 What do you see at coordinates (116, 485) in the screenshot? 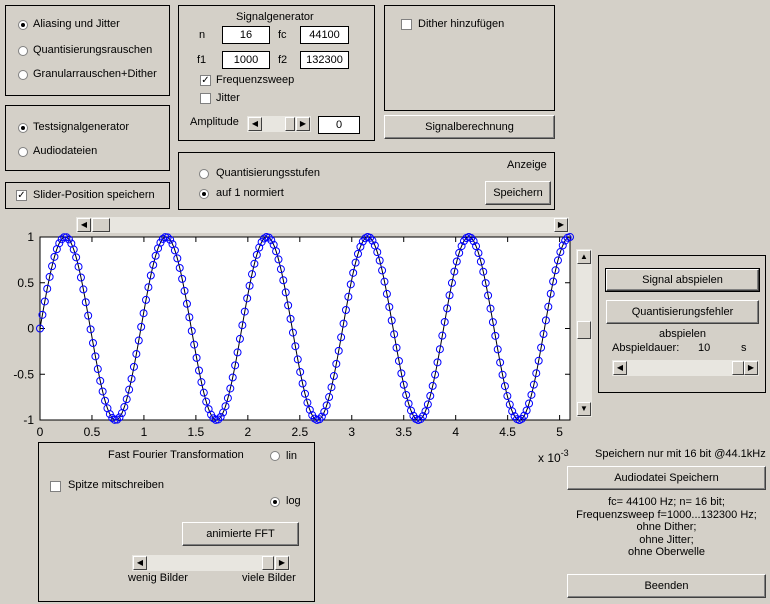
I see `peak-label: Spitze mitschreiben` at bounding box center [116, 485].